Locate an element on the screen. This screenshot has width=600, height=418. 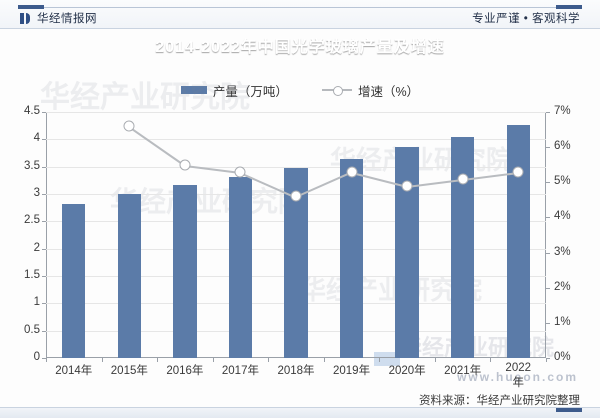
top-brand-bar: 华经情报网 专业严谨 • 客观科学 is located at coordinates (300, 14).